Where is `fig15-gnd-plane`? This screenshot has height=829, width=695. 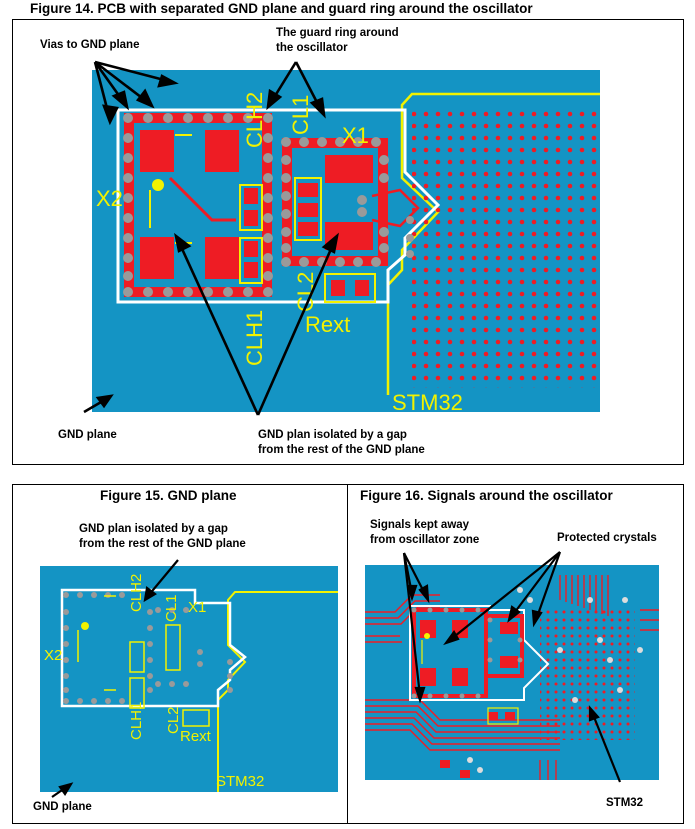 fig15-gnd-plane is located at coordinates (189, 679).